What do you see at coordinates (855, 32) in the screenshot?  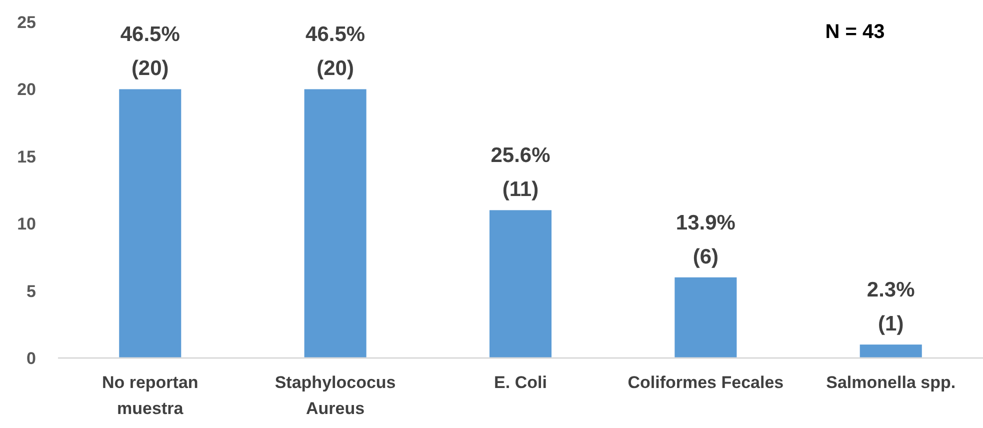 I see `annotation: N = 43` at bounding box center [855, 32].